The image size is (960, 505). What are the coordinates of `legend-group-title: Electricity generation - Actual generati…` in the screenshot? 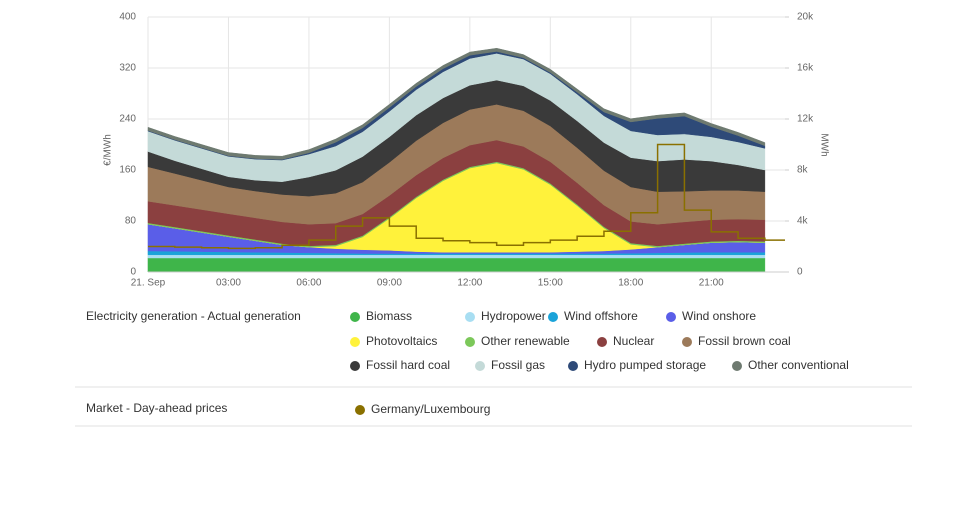 It's located at (193, 316).